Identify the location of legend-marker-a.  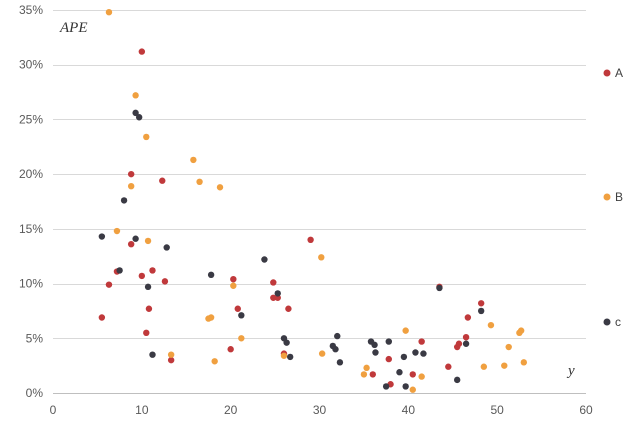
(607, 73).